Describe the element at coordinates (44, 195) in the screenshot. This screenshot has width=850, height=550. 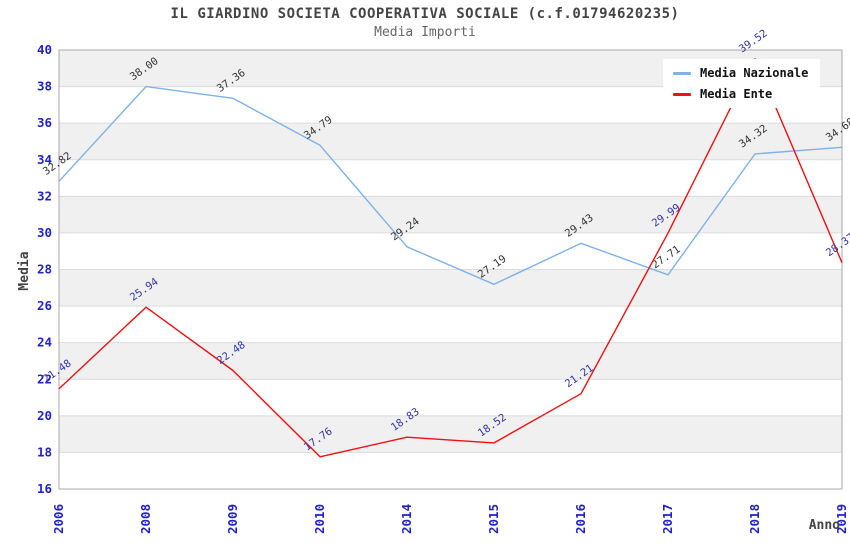
I see `y-tick-label: 32` at that location.